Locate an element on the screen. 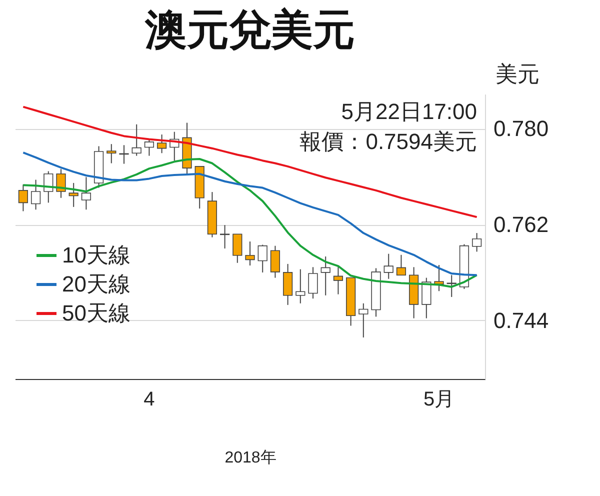 The height and width of the screenshot is (496, 600). y-axis-title: 美元 is located at coordinates (518, 74).